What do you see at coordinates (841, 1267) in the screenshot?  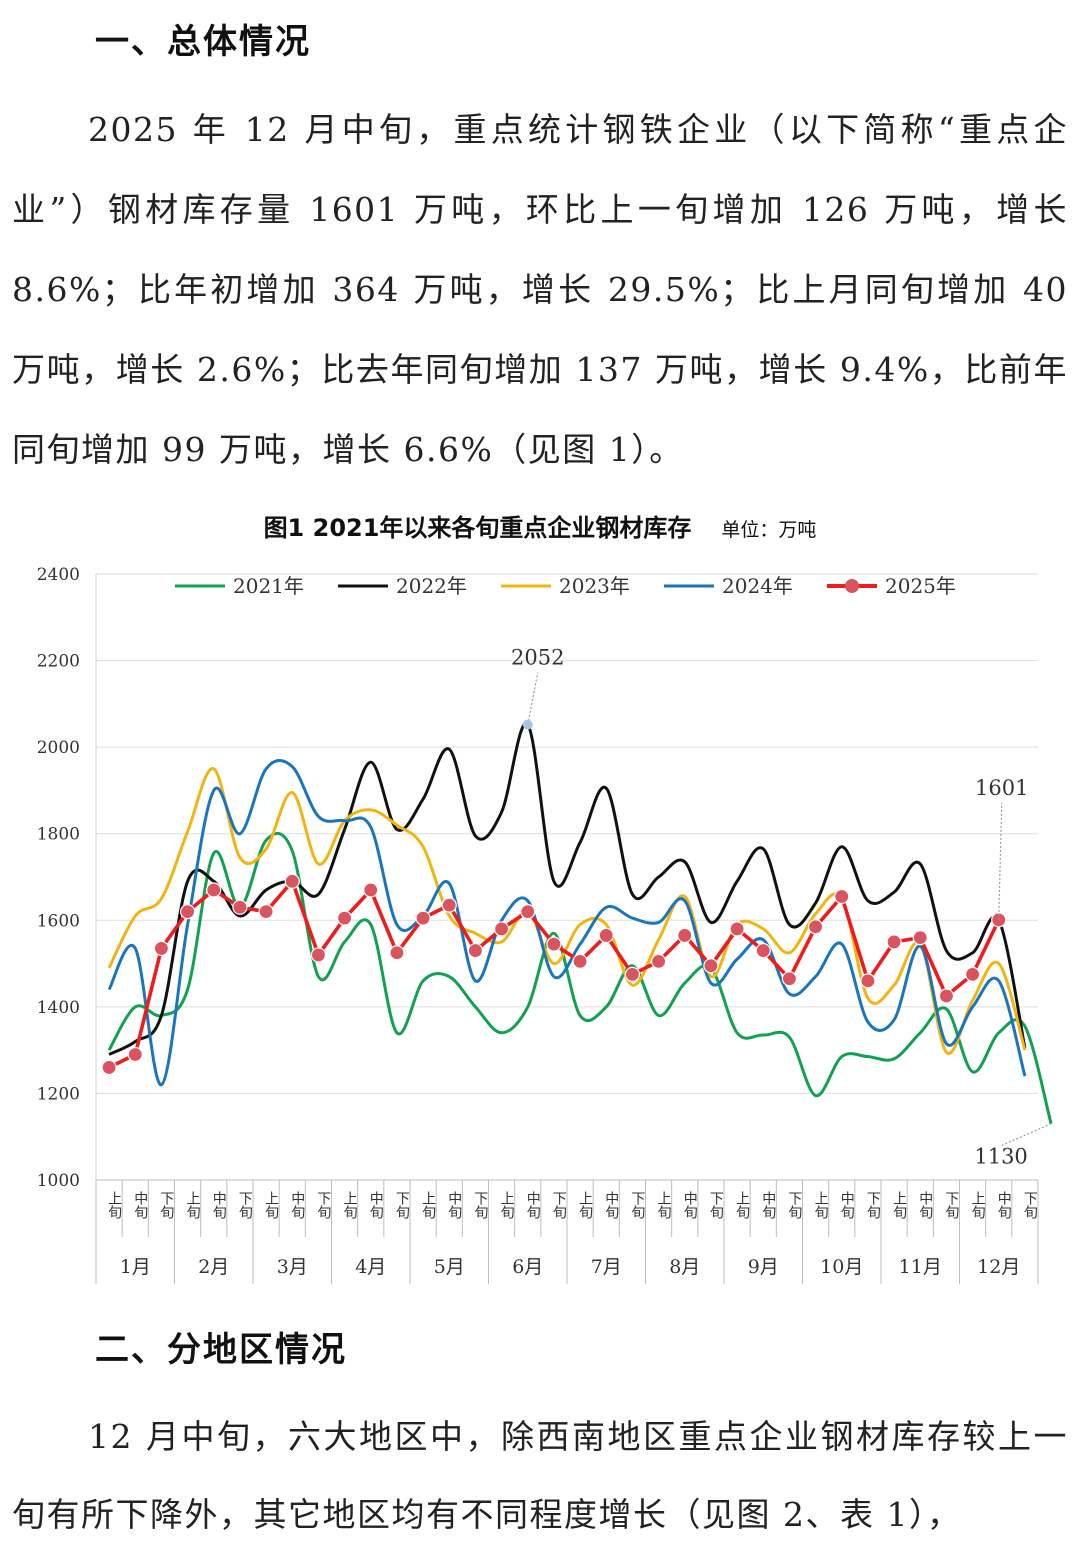 I see `x-month-label: 10月` at bounding box center [841, 1267].